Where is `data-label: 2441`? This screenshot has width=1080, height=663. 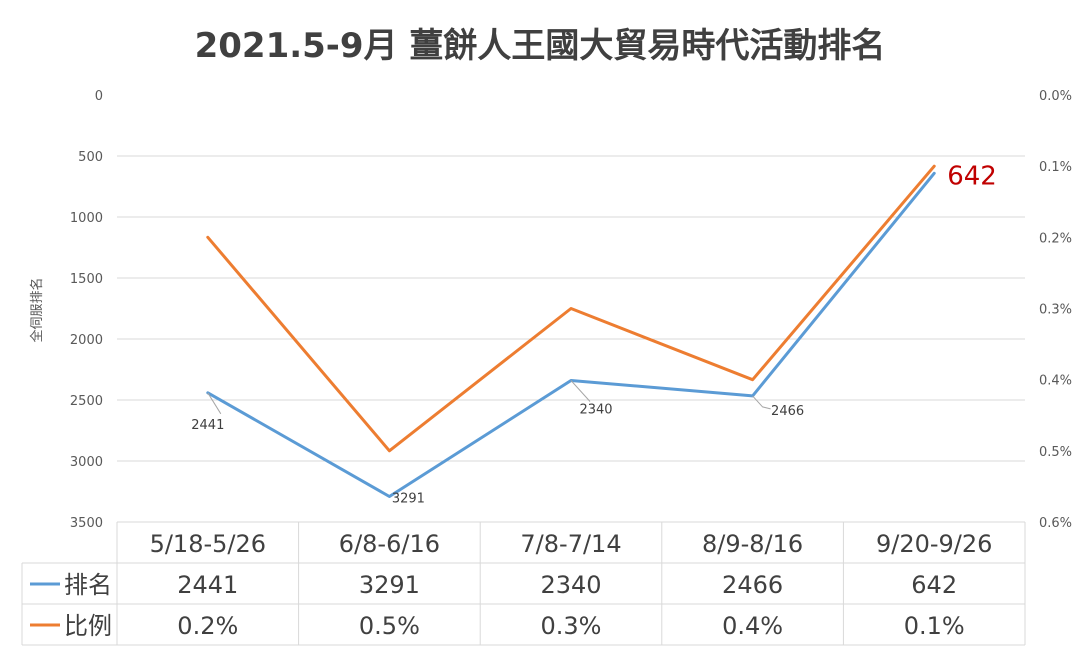 data-label: 2441 is located at coordinates (207, 425).